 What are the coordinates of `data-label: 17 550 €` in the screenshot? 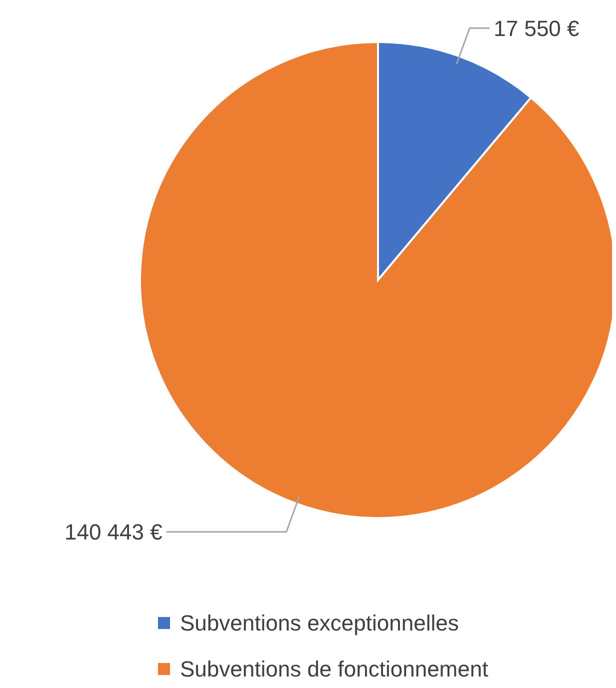 It's located at (537, 28).